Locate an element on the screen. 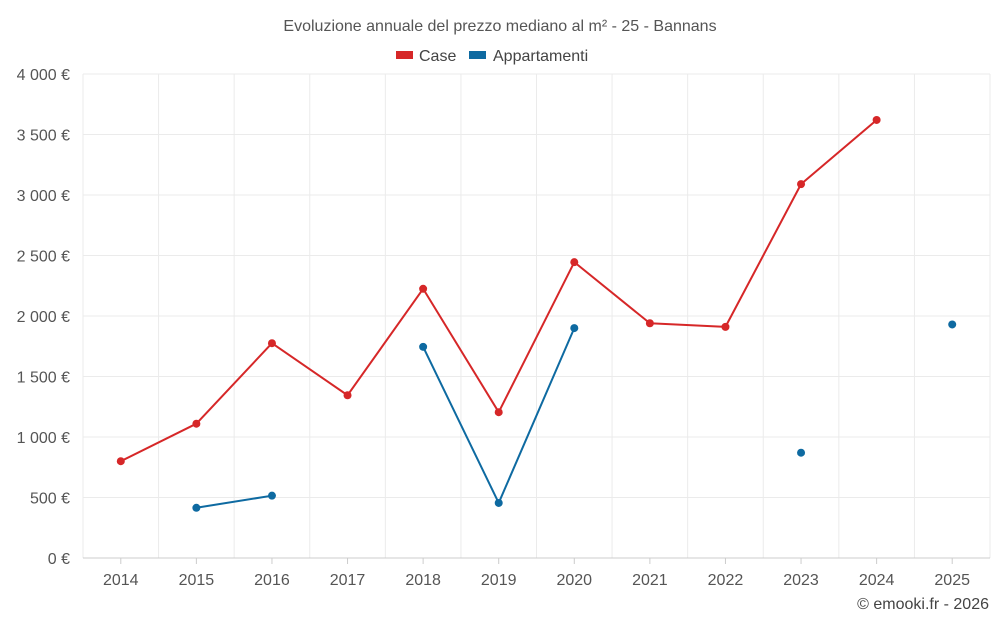 The height and width of the screenshot is (625, 1000). legend: Case Appartamenti is located at coordinates (492, 56).